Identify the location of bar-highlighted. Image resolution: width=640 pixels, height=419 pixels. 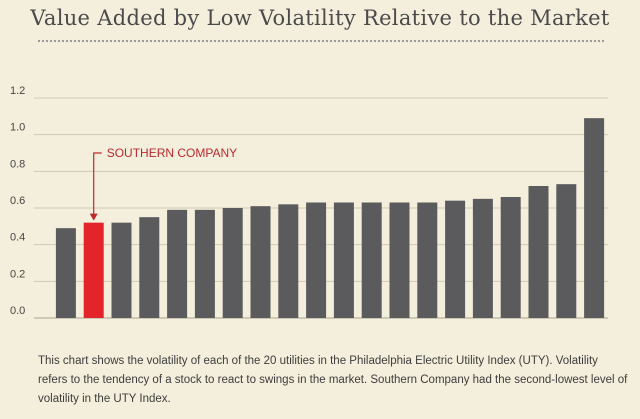
(93, 270).